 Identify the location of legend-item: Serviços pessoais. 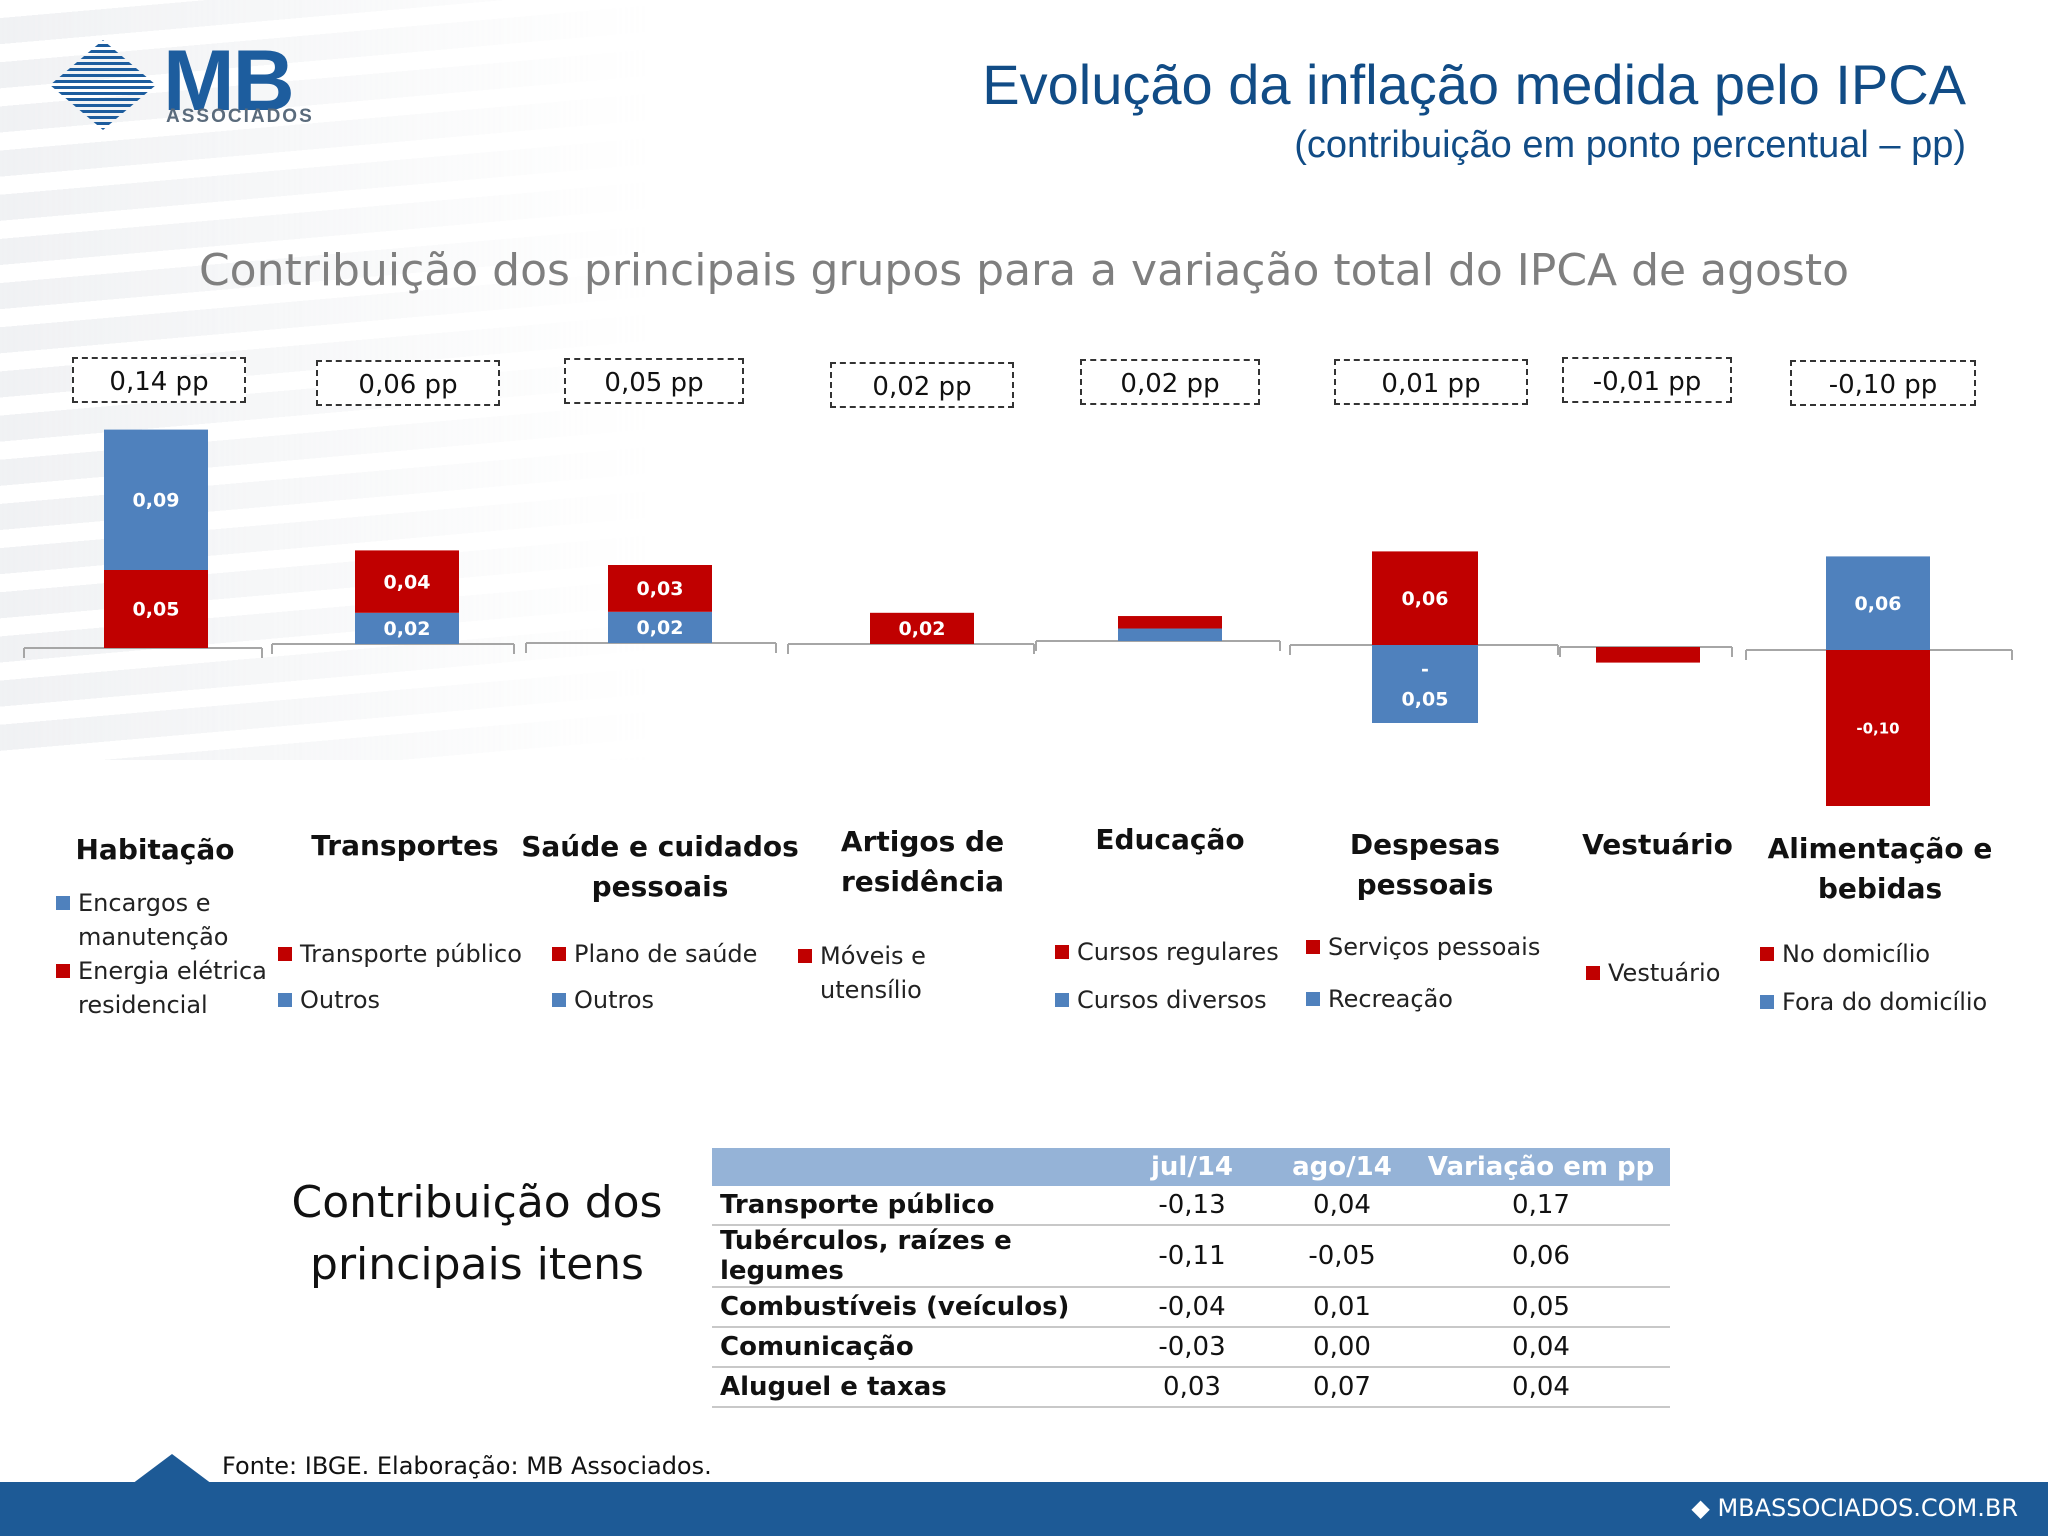
(1426, 947).